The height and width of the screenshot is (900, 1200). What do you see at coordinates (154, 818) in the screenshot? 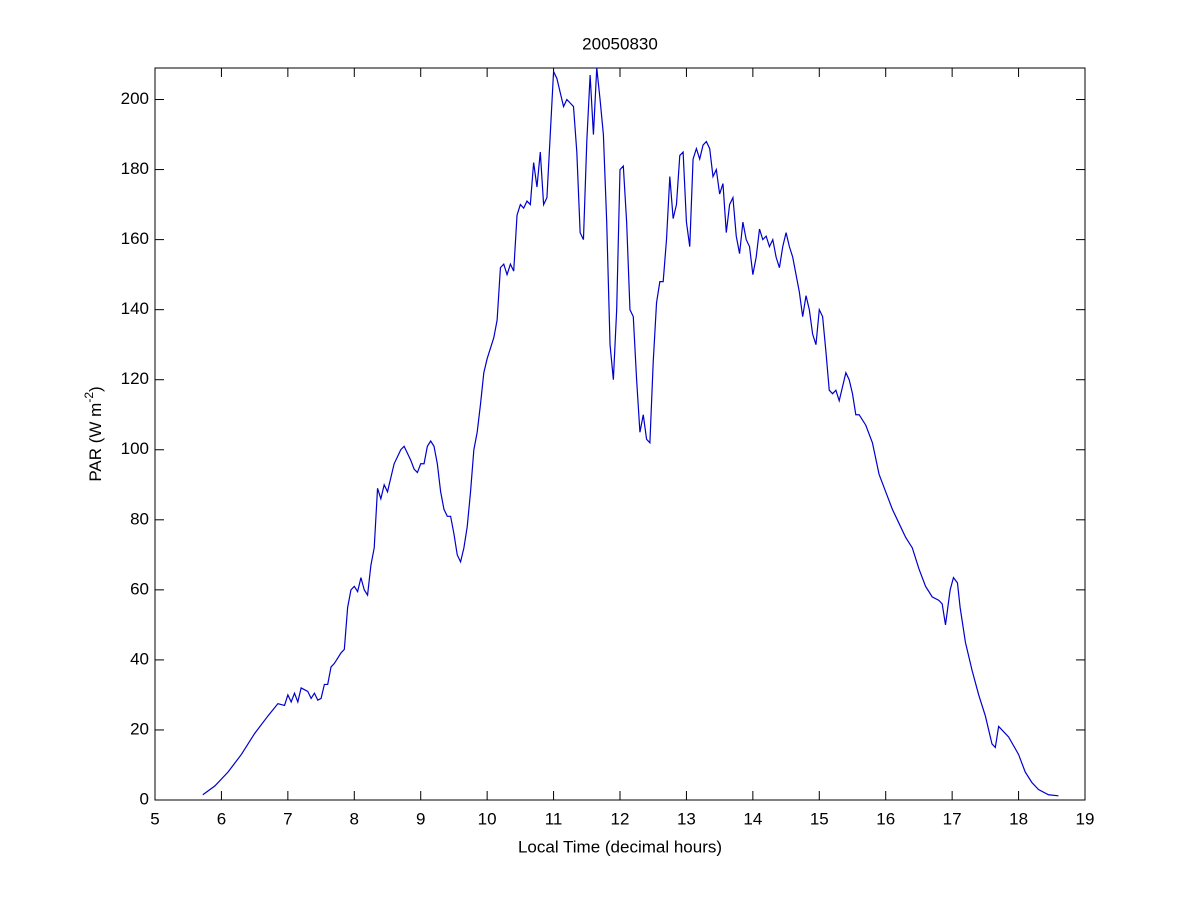
I see `x-tick-label: 5` at bounding box center [154, 818].